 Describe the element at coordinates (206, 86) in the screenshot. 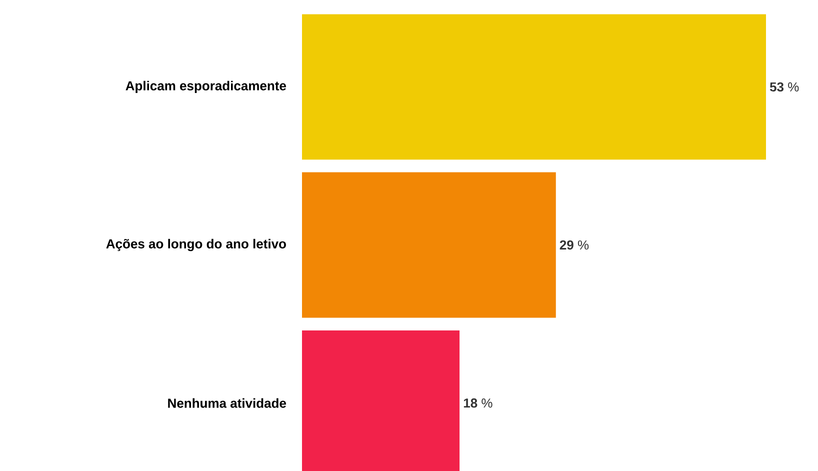

I see `y-tick-label: Aplicam esporadicamente` at that location.